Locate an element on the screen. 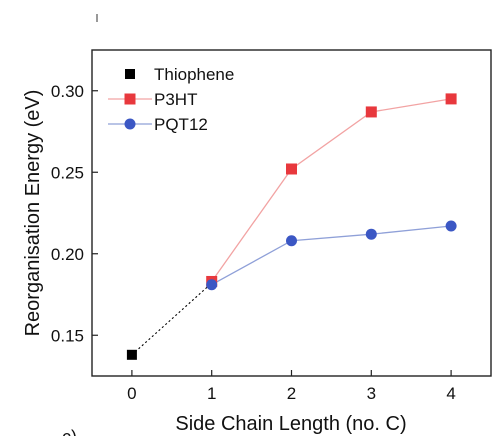  data-point-thiophene is located at coordinates (131, 354).